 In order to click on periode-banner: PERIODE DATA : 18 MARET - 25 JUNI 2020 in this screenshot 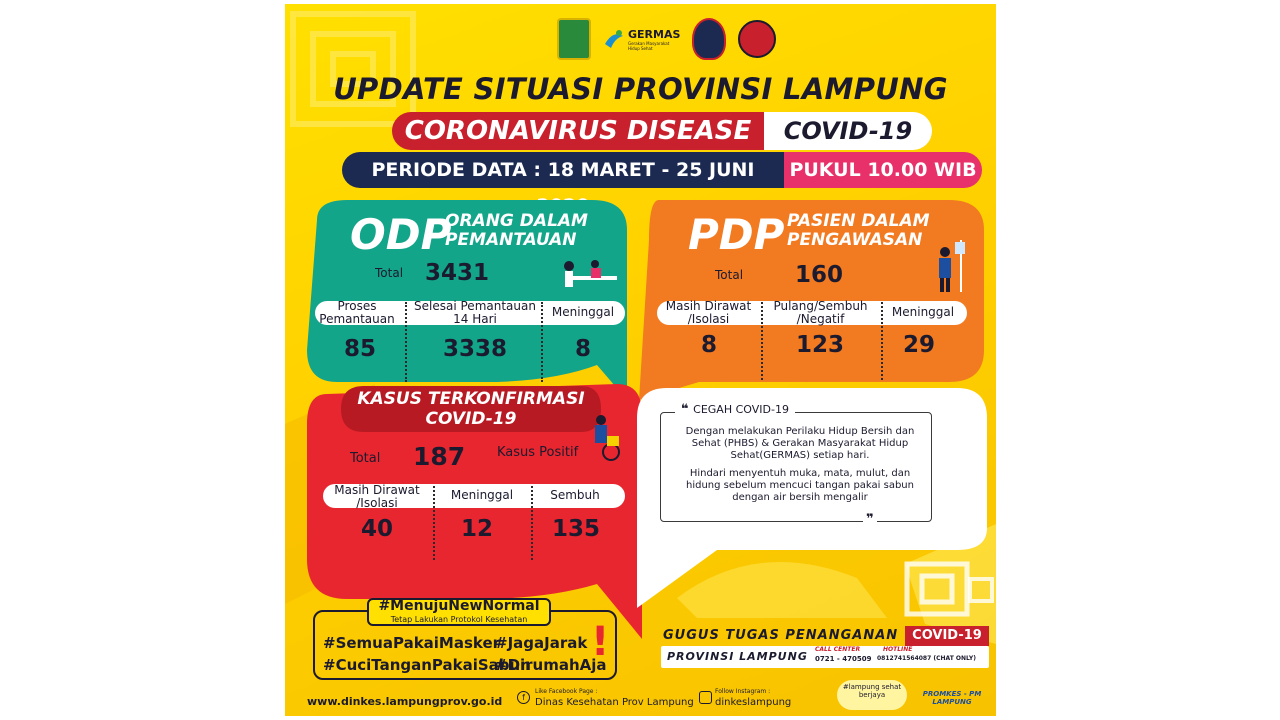, I will do `click(563, 184)`.